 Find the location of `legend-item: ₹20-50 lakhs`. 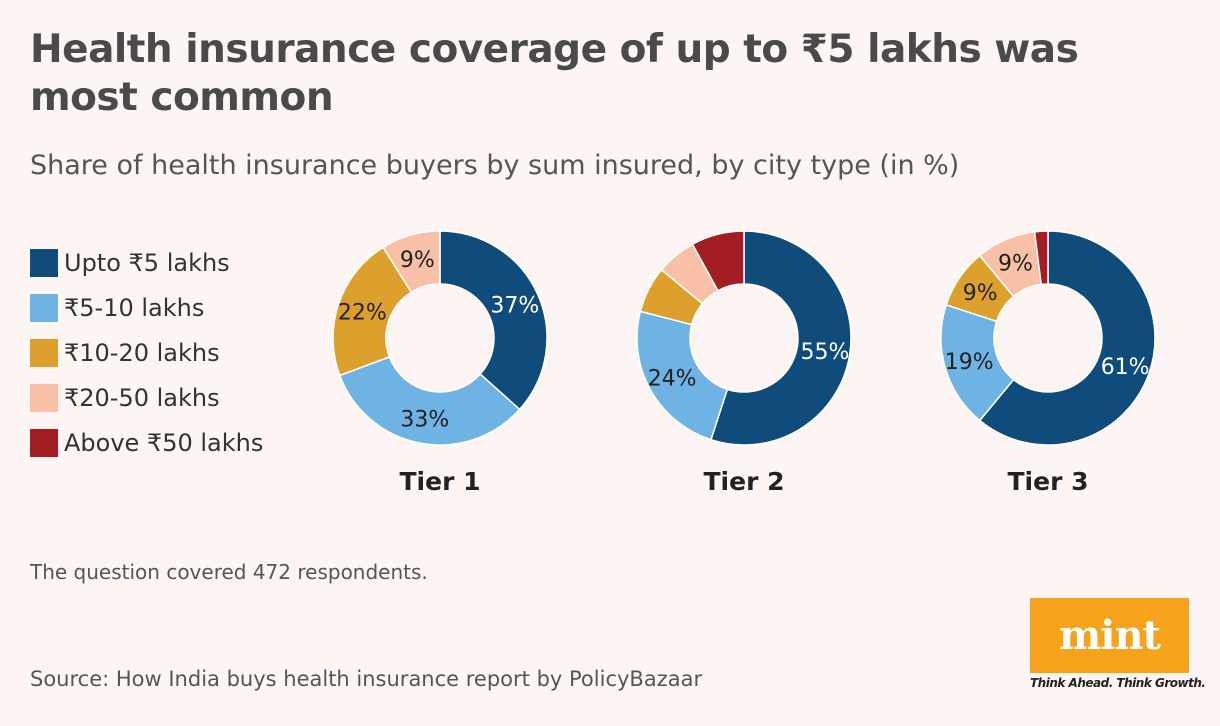

legend-item: ₹20-50 lakhs is located at coordinates (146, 397).